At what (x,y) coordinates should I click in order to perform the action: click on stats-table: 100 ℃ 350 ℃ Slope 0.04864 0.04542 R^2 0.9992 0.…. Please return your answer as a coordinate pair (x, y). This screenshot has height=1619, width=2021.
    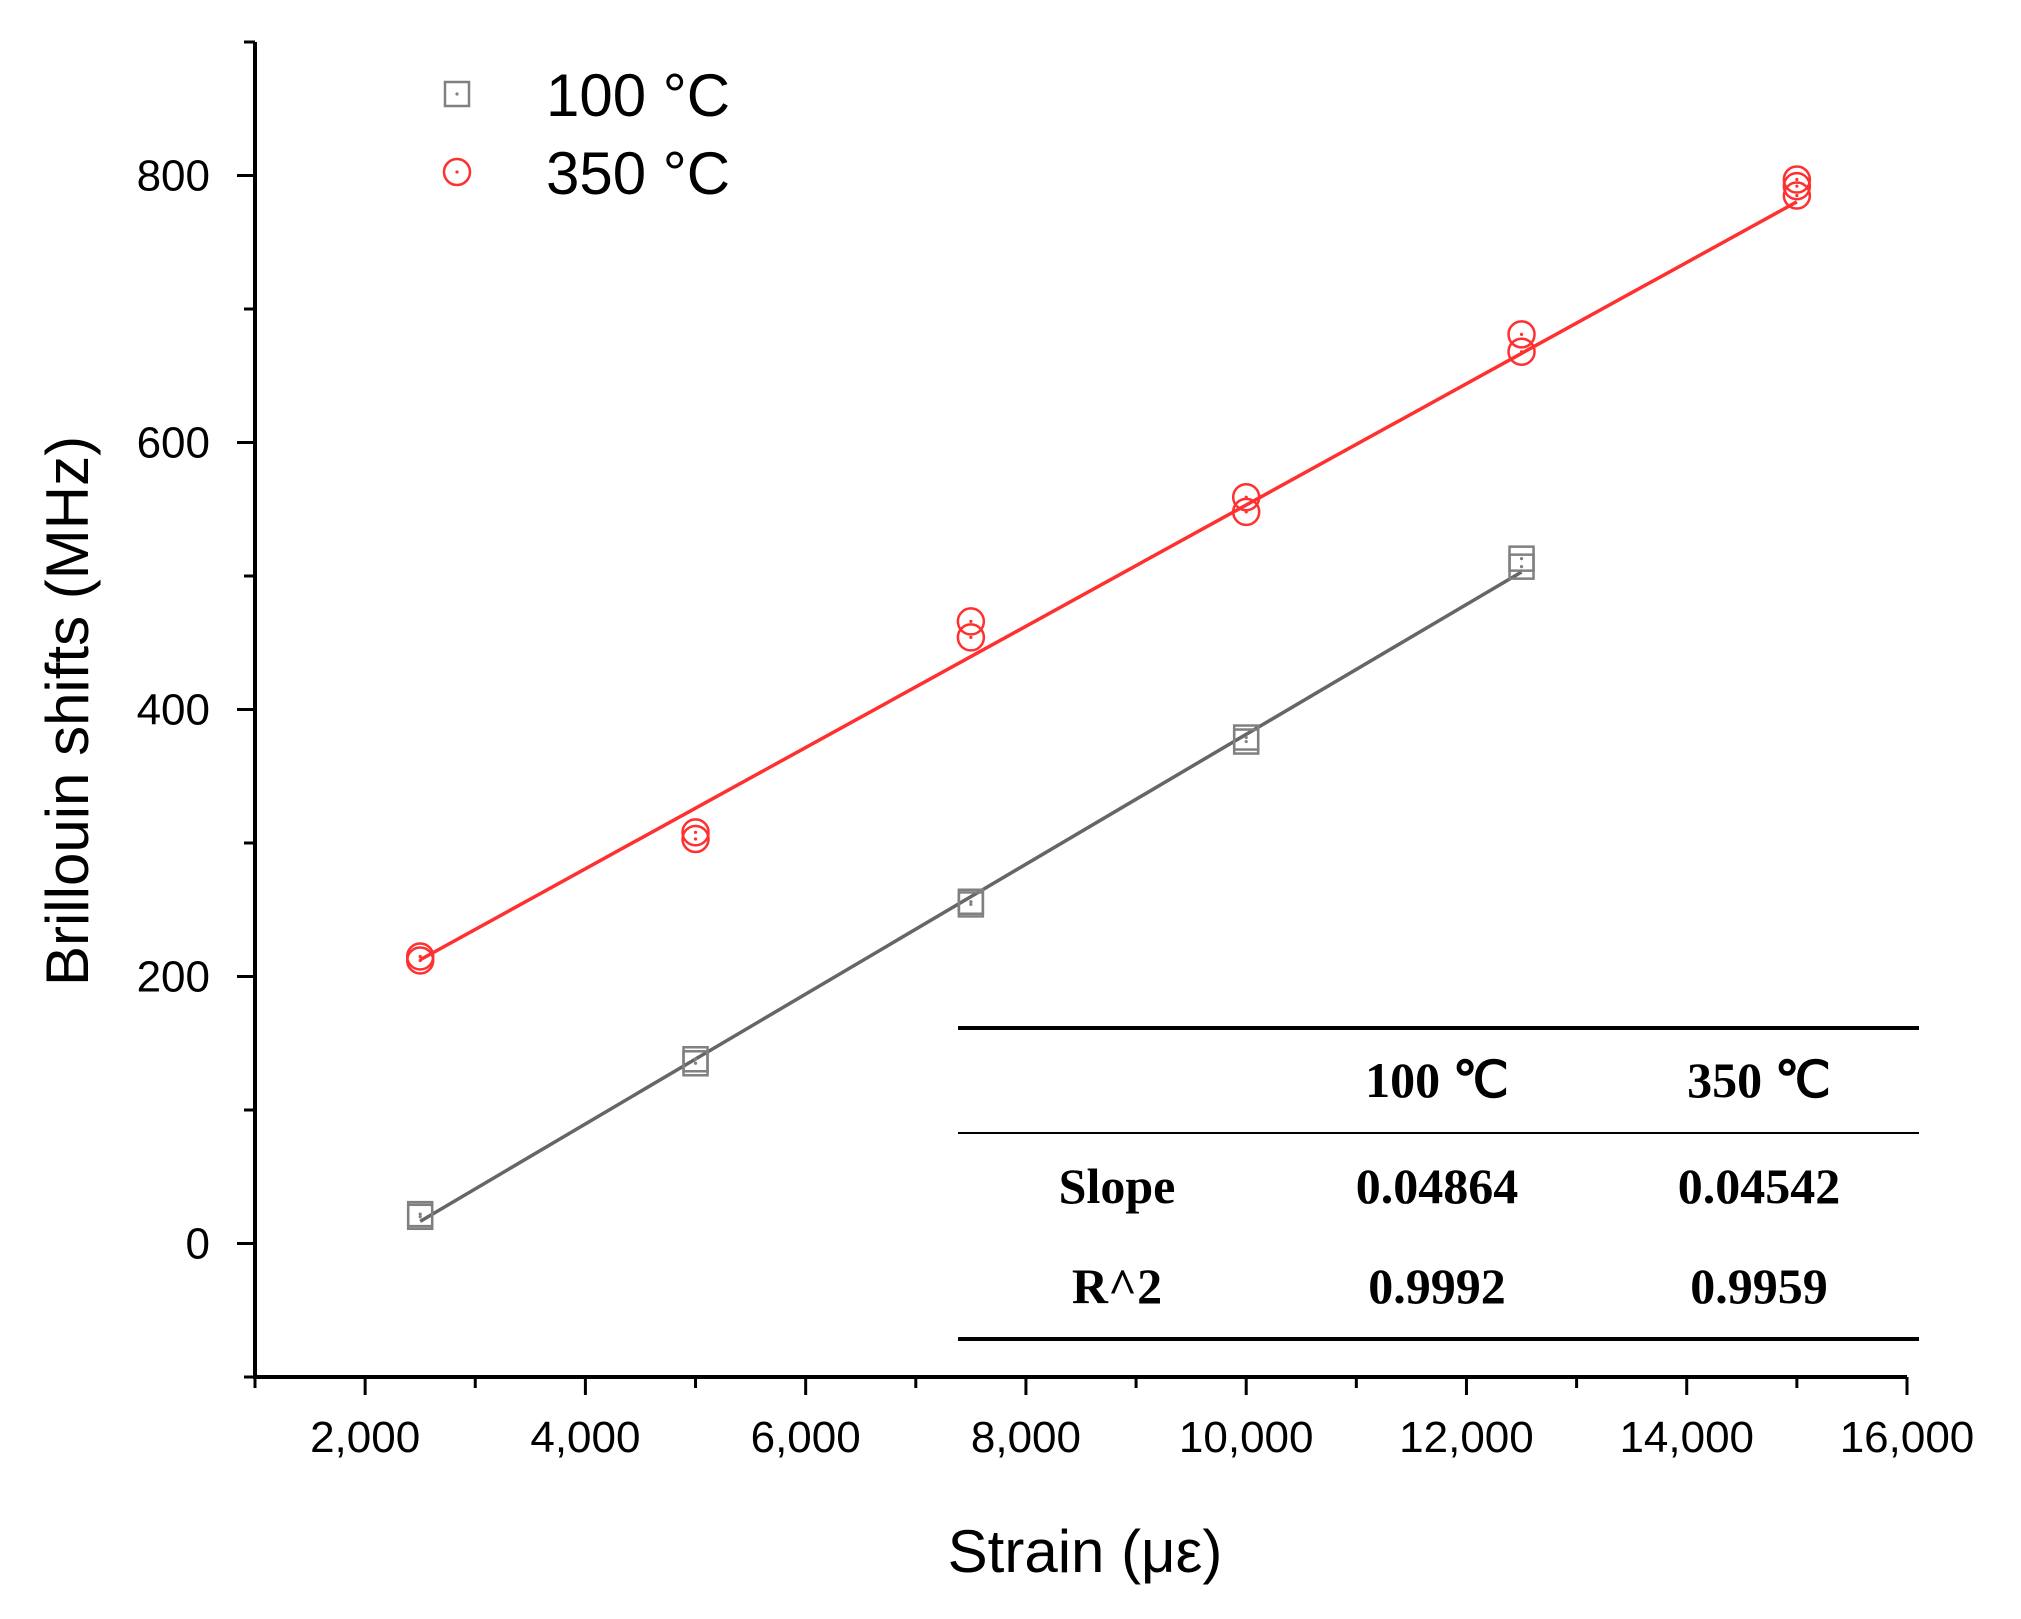
    Looking at the image, I should click on (1438, 1183).